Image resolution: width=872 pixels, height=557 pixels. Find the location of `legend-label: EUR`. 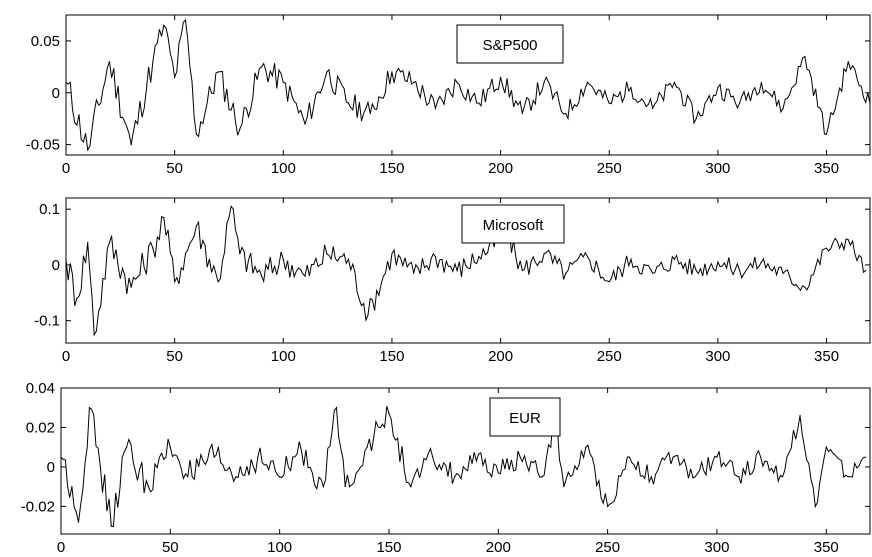

legend-label: EUR is located at coordinates (525, 418).